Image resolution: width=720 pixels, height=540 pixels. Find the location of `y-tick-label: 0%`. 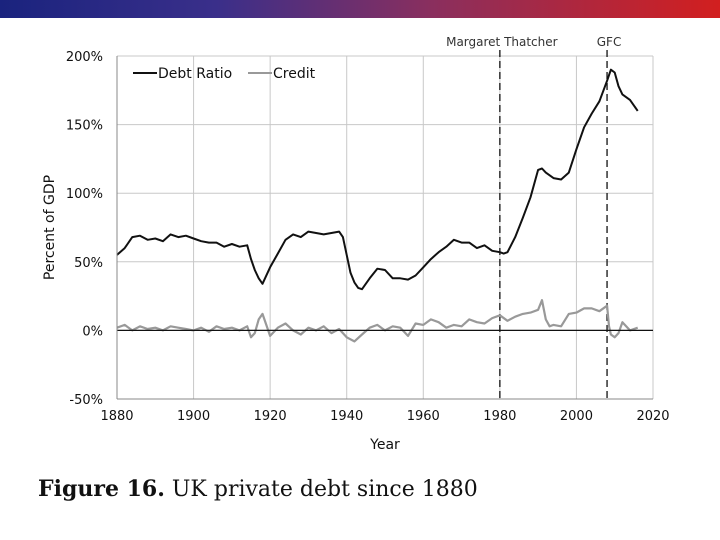

y-tick-label: 0% is located at coordinates (92, 331).